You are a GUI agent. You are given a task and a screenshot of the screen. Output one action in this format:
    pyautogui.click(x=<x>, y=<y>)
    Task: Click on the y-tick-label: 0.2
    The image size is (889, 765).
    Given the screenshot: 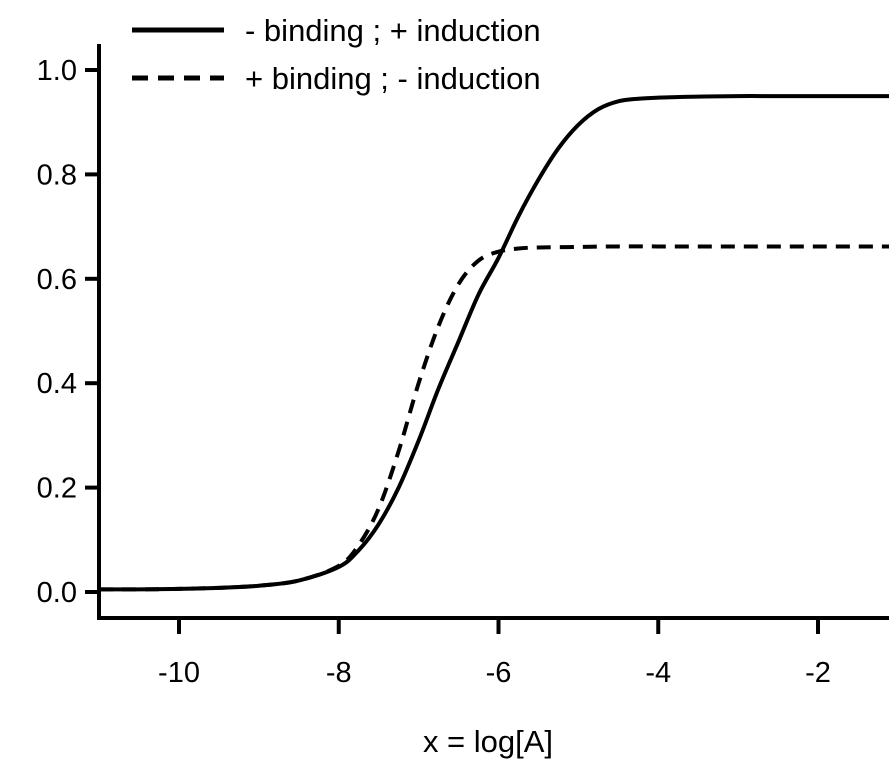 What is the action you would take?
    pyautogui.click(x=57, y=489)
    